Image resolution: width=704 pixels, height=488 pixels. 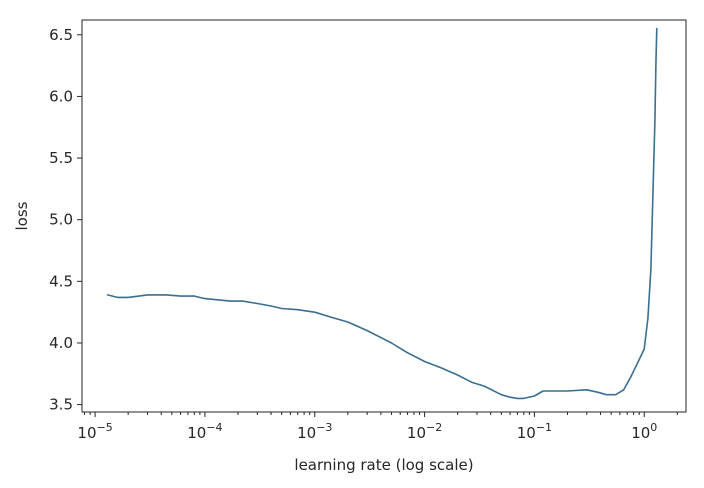 I want to click on y-axis: 3.5 4.0 4.5 5.0 5.5 6.0 6.5, so click(x=65, y=220).